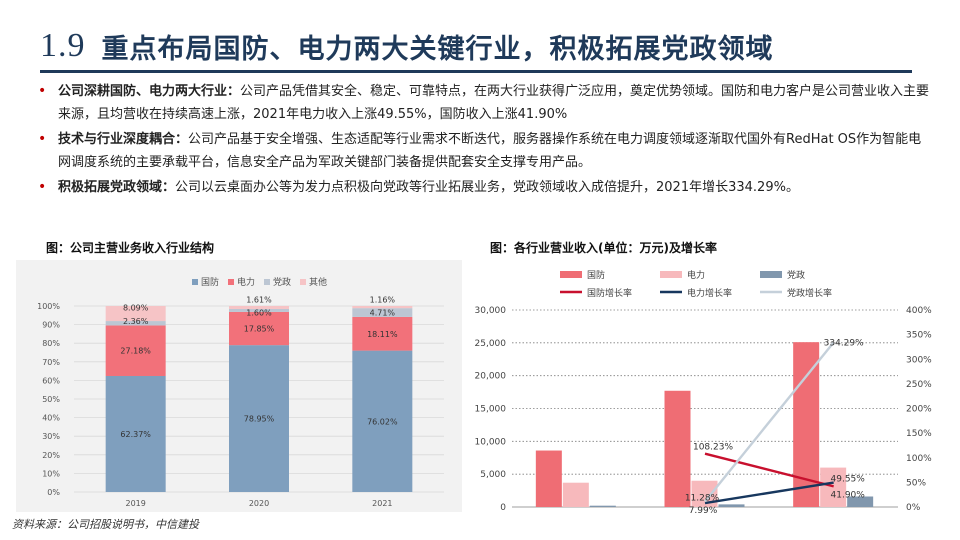  Describe the element at coordinates (913, 508) in the screenshot. I see `y2-tick-label: 0%` at that location.